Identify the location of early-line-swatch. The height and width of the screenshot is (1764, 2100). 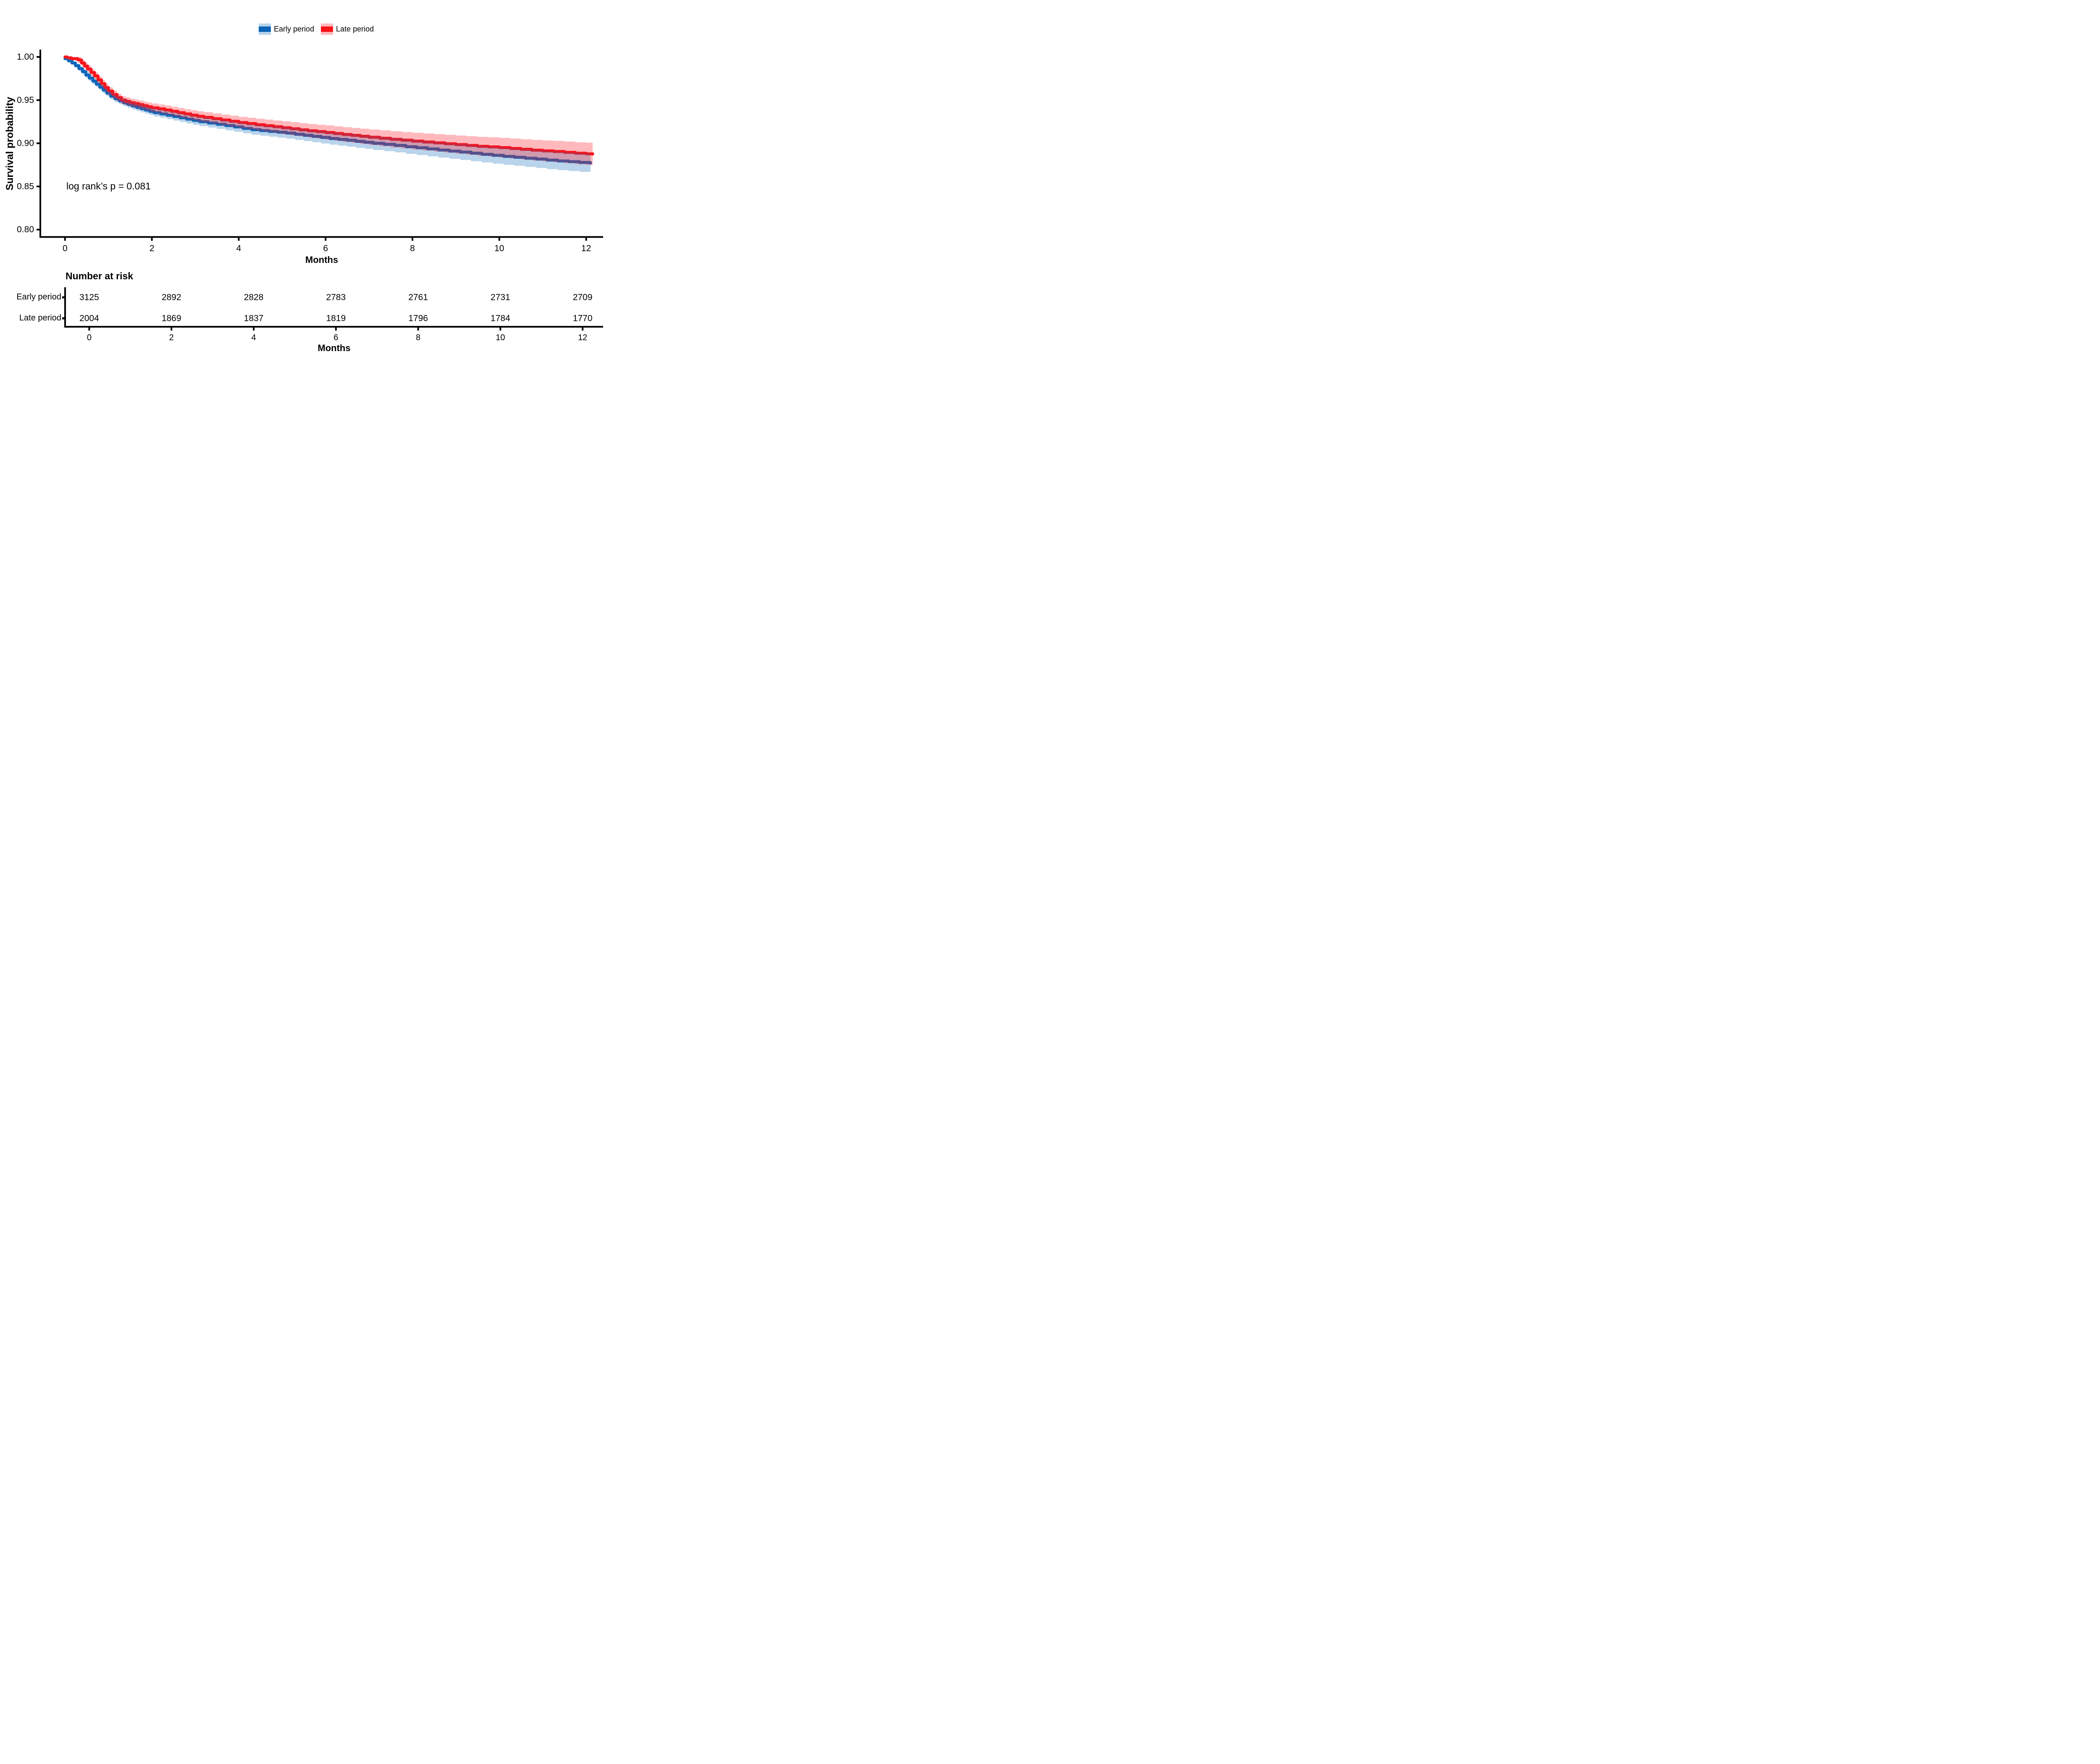
(265, 29).